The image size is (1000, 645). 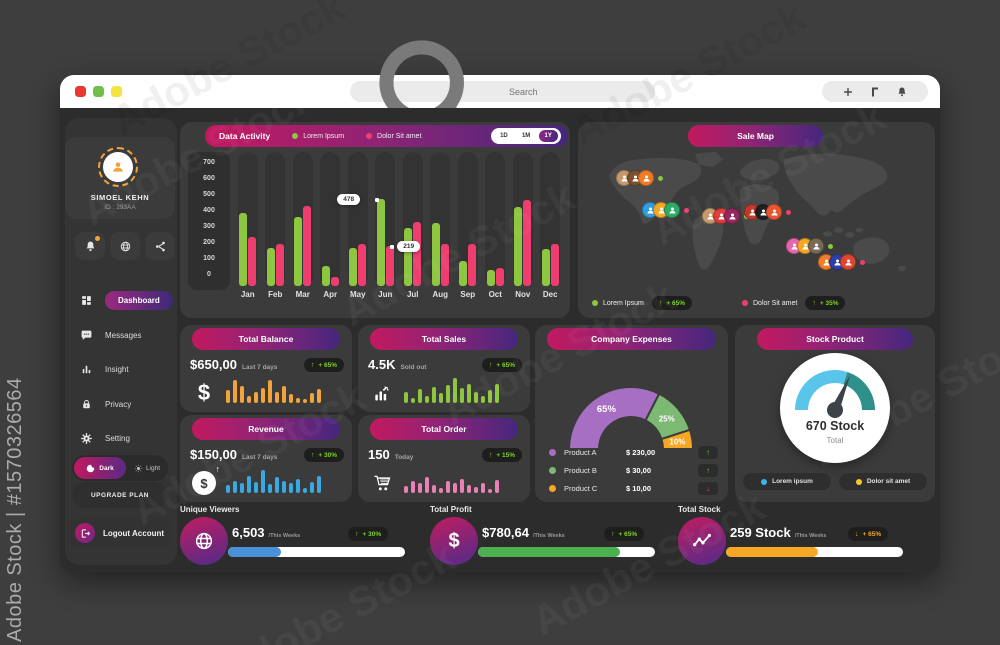 I want to click on theme-toggle: Dark Light, so click(x=120, y=468).